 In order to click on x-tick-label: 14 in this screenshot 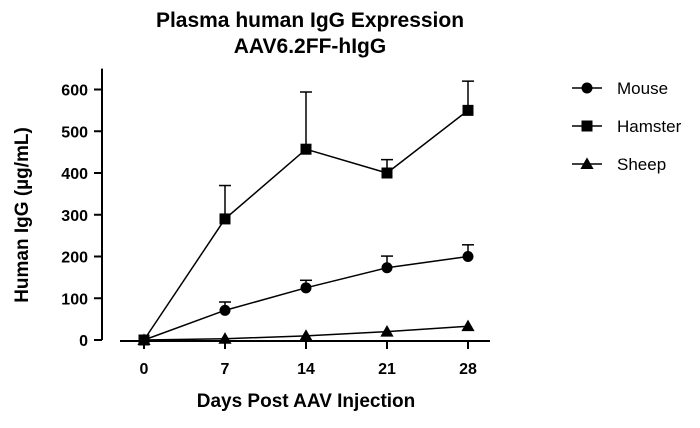, I will do `click(306, 369)`.